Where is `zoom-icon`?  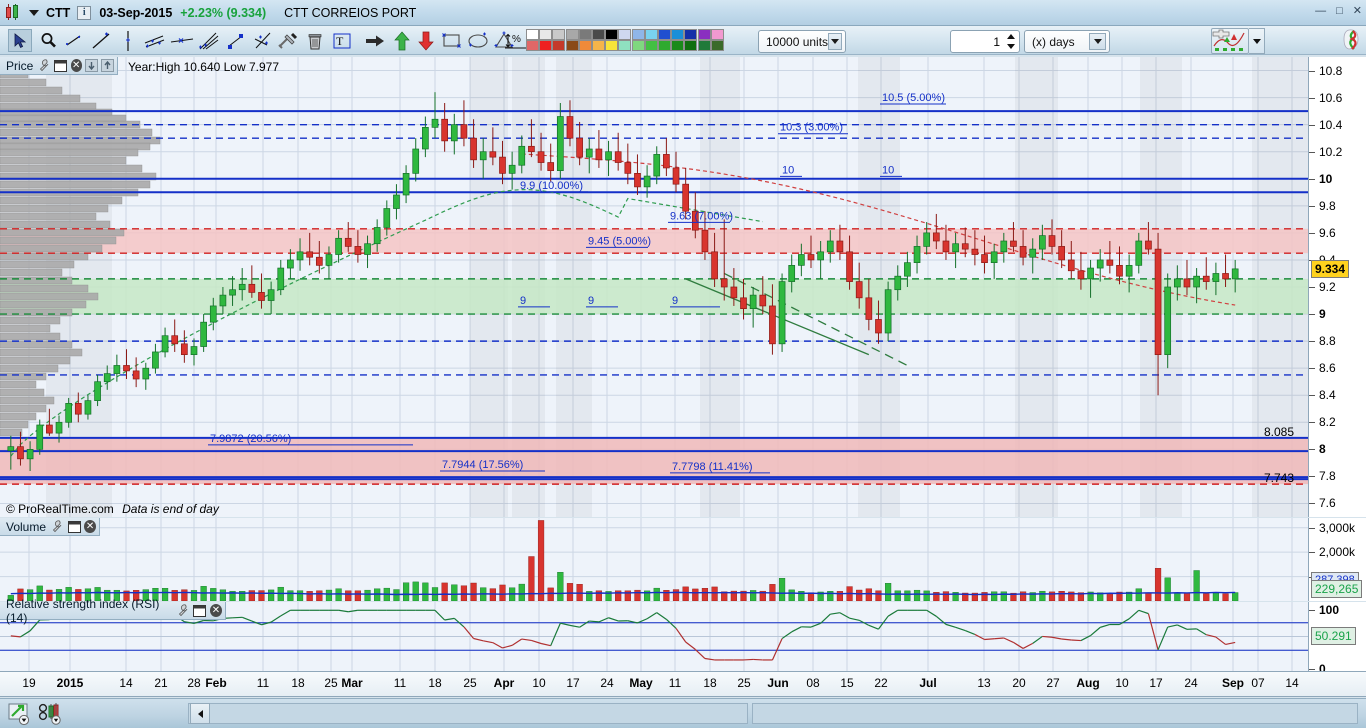
zoom-icon is located at coordinates (48, 40).